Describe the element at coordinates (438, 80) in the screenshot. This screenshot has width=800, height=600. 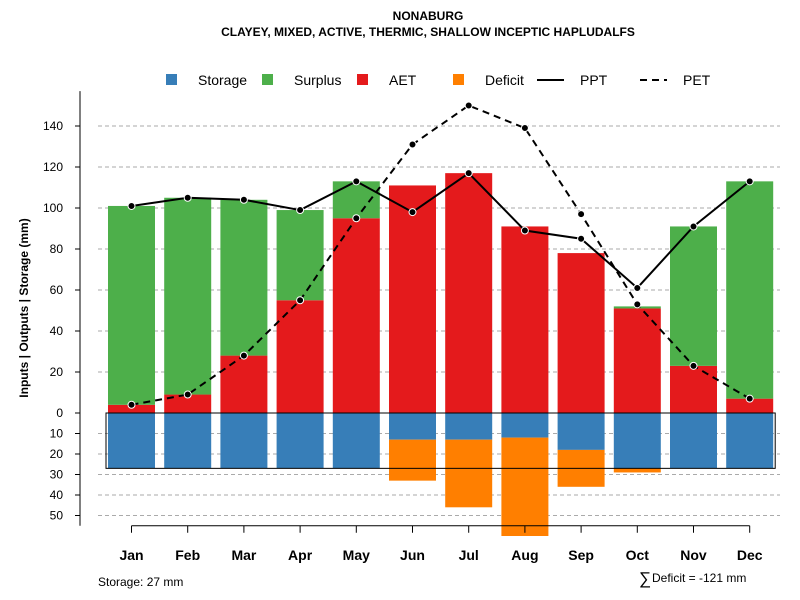
I see `legend: Storage Surplus AET Deficit PPT PET` at that location.